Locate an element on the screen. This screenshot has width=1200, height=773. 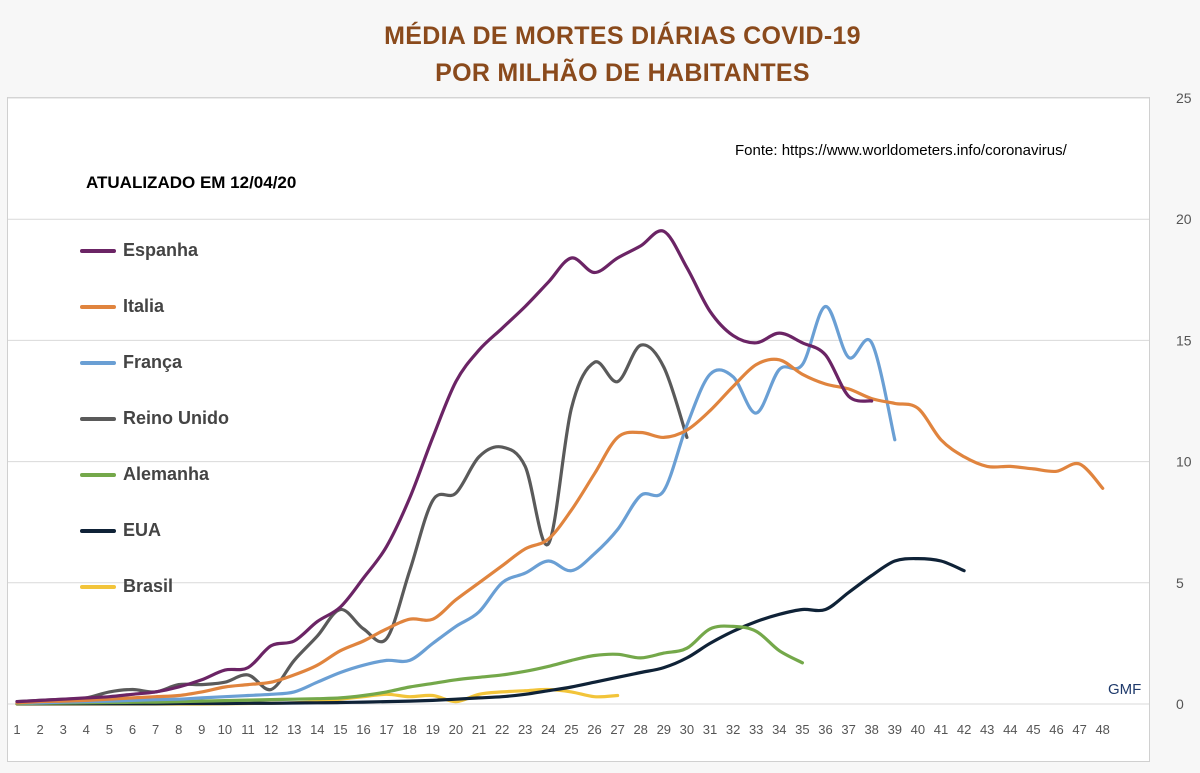
x-tick-label: 47 is located at coordinates (1079, 729).